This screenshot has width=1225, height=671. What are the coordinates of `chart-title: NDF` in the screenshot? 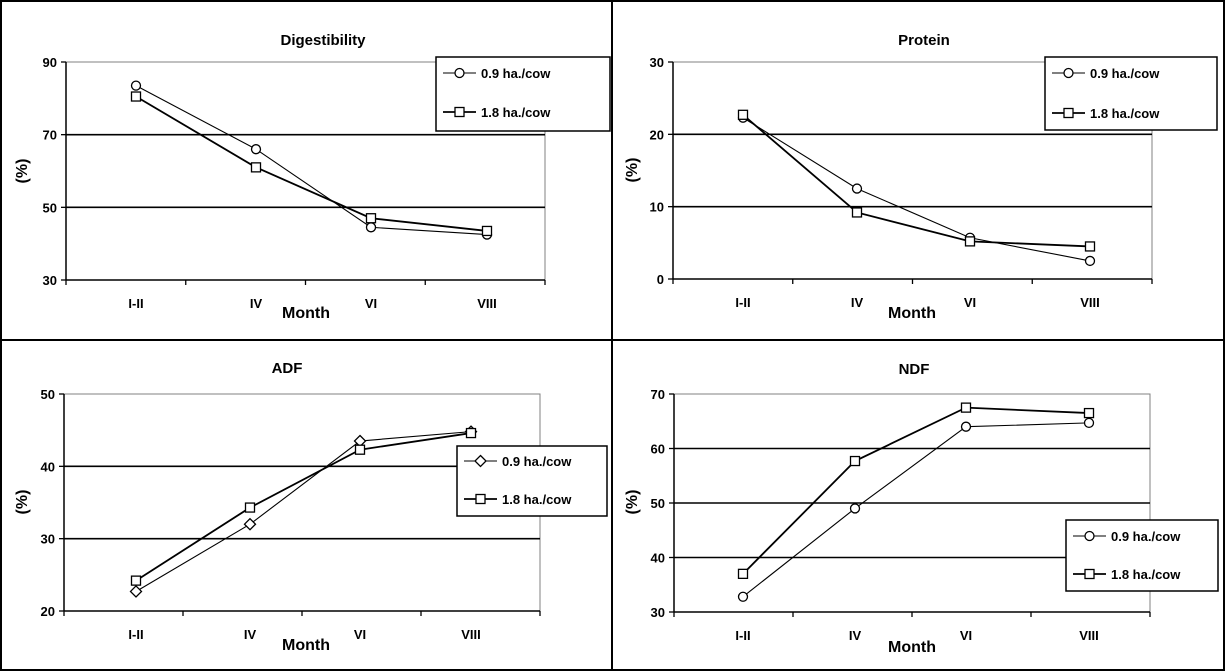 It's located at (914, 369).